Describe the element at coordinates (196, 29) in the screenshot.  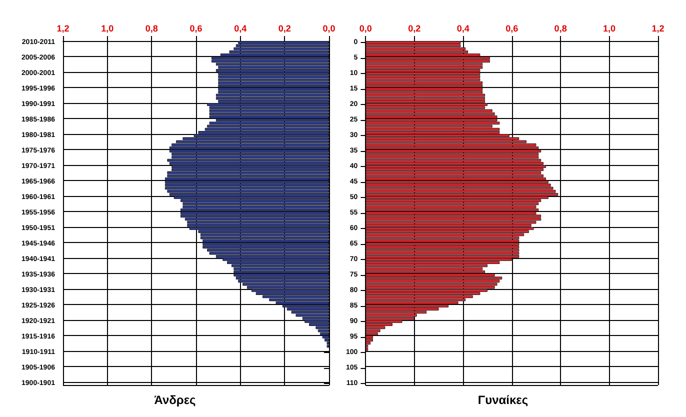
I see `x-tick-label: 0,6` at that location.